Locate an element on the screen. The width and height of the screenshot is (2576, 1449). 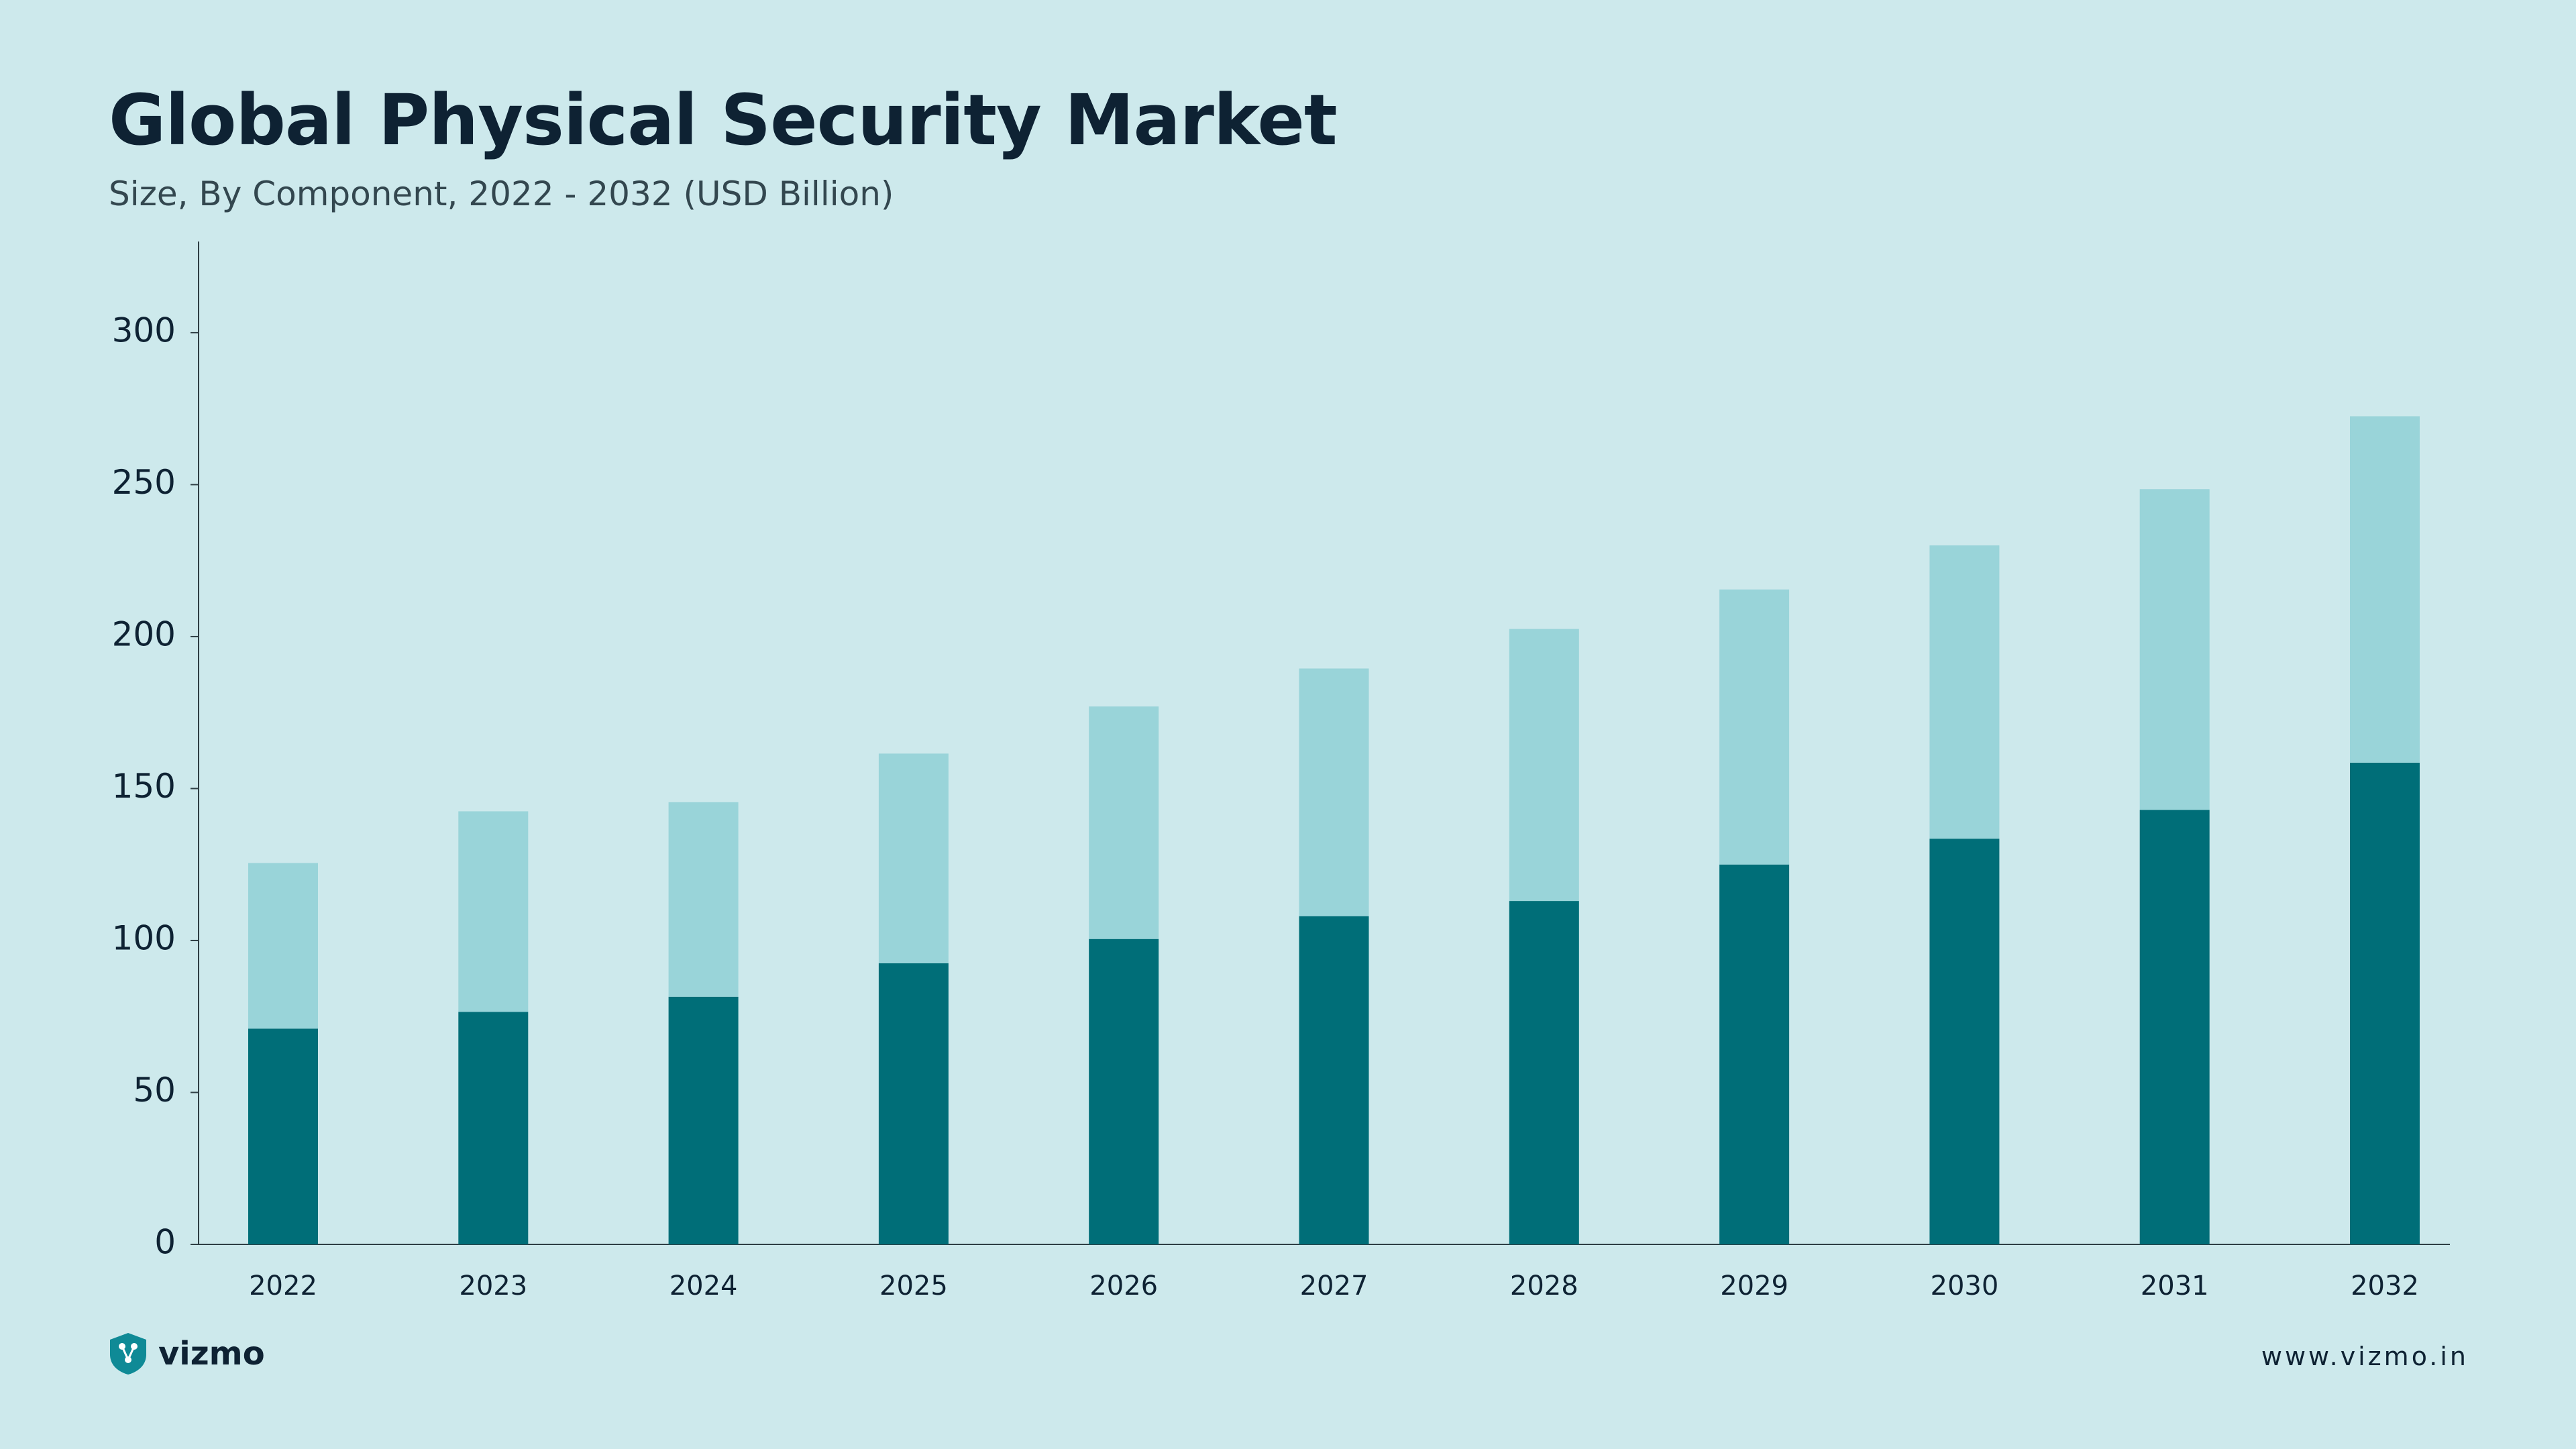
x-tick-label: 2026 is located at coordinates (1123, 1286).